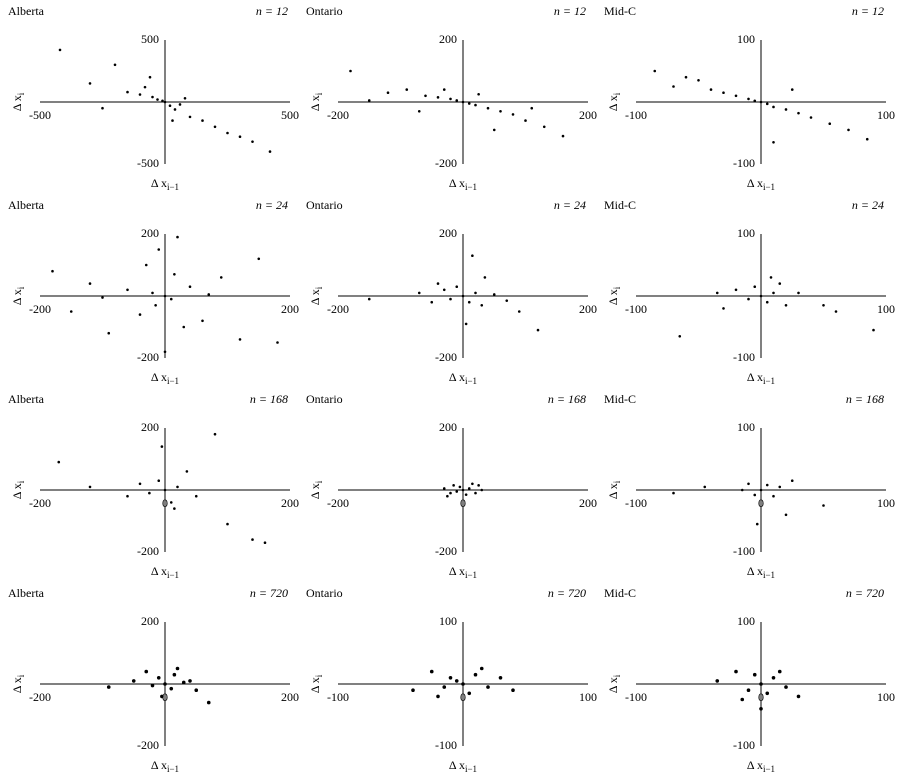  What do you see at coordinates (148, 357) in the screenshot?
I see `y-tick-label: -200` at bounding box center [148, 357].